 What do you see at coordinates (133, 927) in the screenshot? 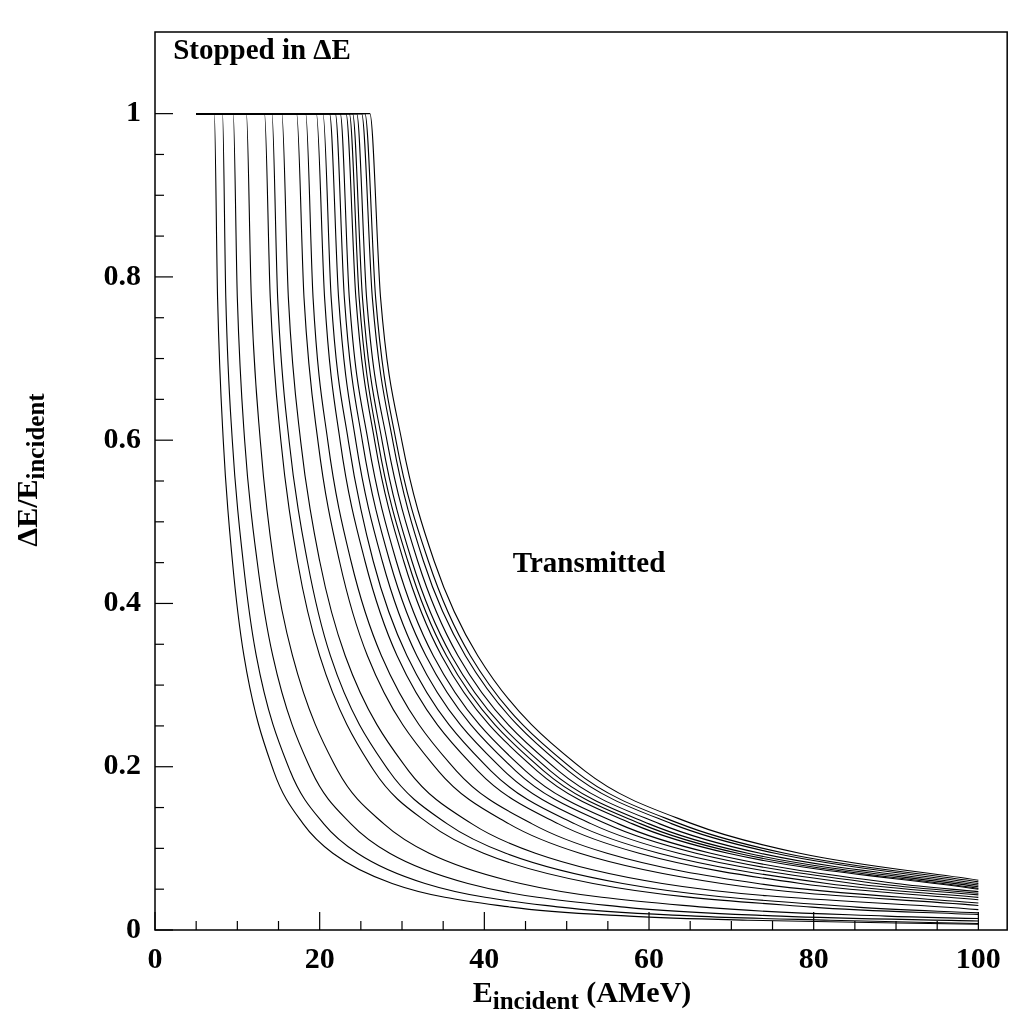
I see `y-tick-label: 0` at bounding box center [133, 927].